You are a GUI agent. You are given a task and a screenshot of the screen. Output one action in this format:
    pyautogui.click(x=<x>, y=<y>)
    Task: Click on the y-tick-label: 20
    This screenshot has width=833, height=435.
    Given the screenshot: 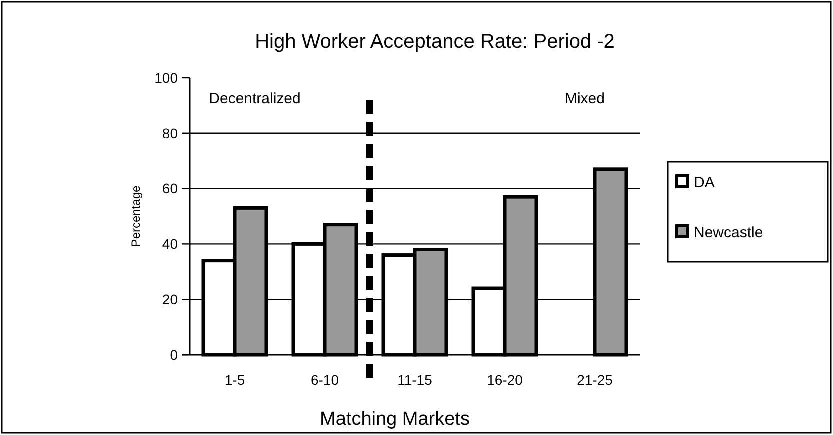 What is the action you would take?
    pyautogui.click(x=170, y=300)
    